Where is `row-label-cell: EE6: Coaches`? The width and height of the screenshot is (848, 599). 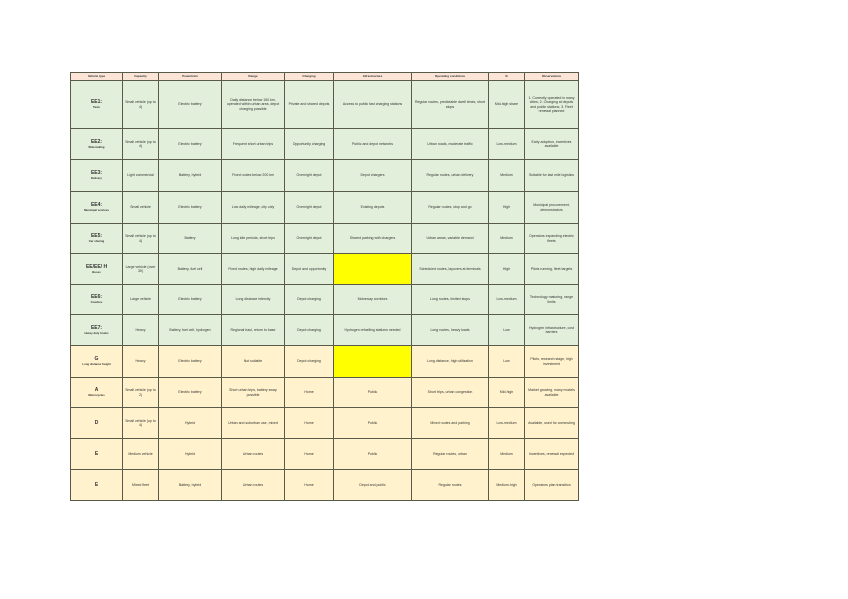 row-label-cell: EE6: Coaches is located at coordinates (96, 299).